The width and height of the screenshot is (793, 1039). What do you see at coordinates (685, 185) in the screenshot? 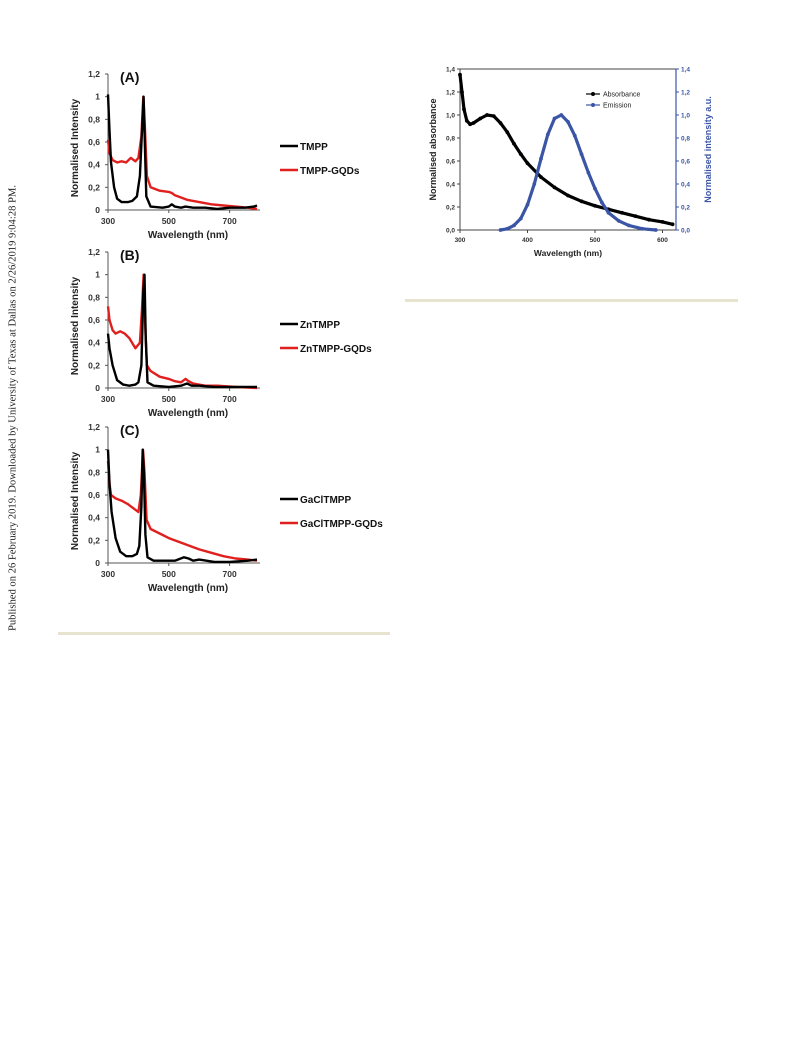
I see `right-y-tick-label: 0,4` at bounding box center [685, 185].